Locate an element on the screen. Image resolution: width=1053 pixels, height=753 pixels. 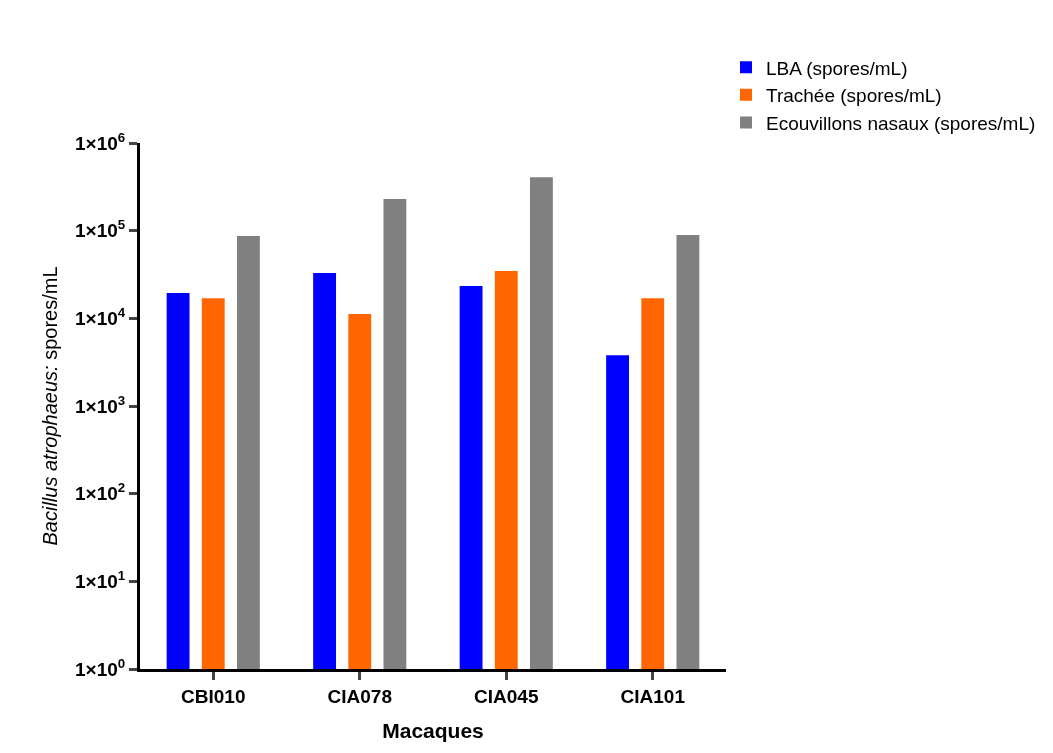
y-tick-label: 1×10$^{4}$ is located at coordinates (100, 317).